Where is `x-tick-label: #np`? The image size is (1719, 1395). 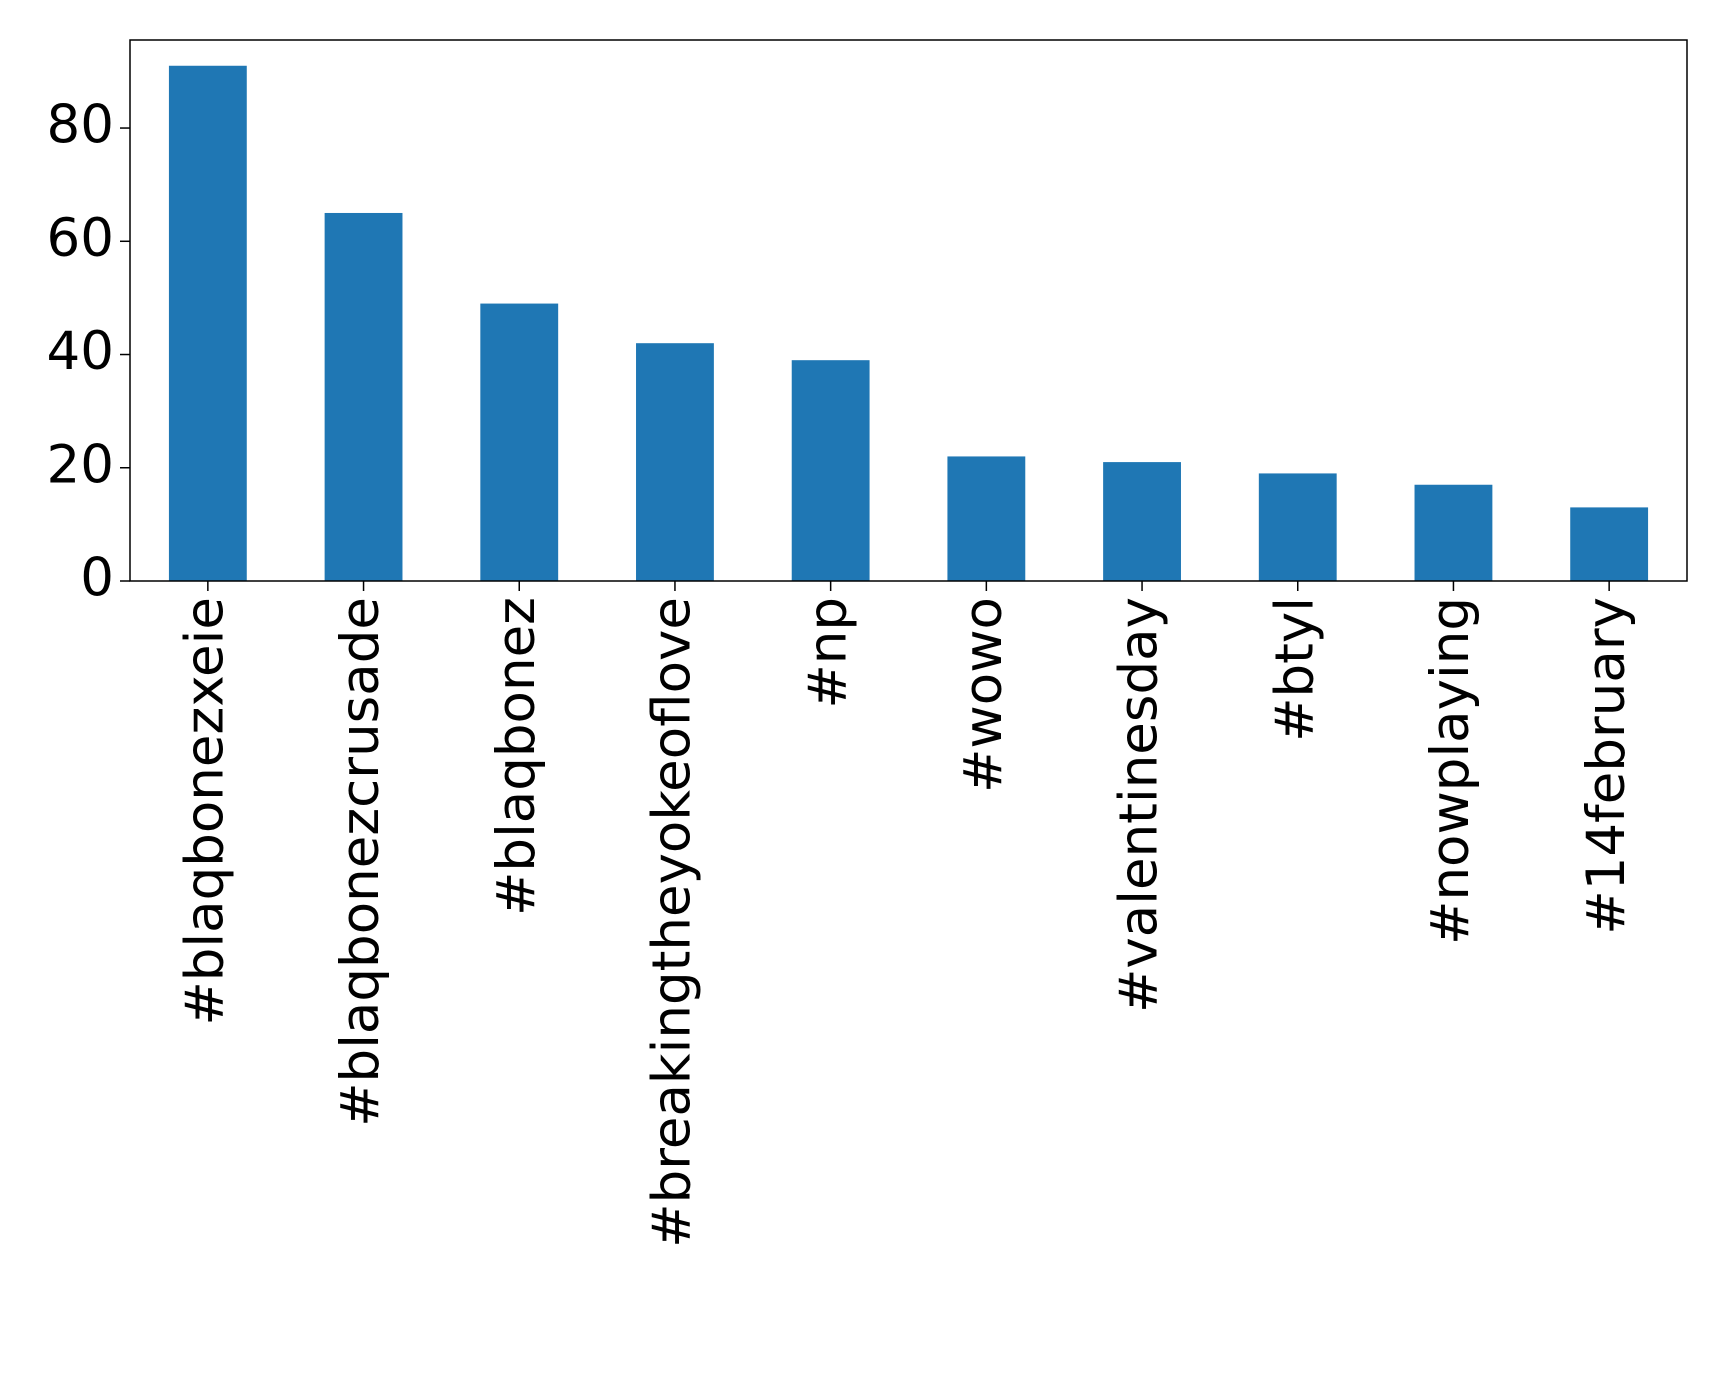 x-tick-label: #np is located at coordinates (827, 653).